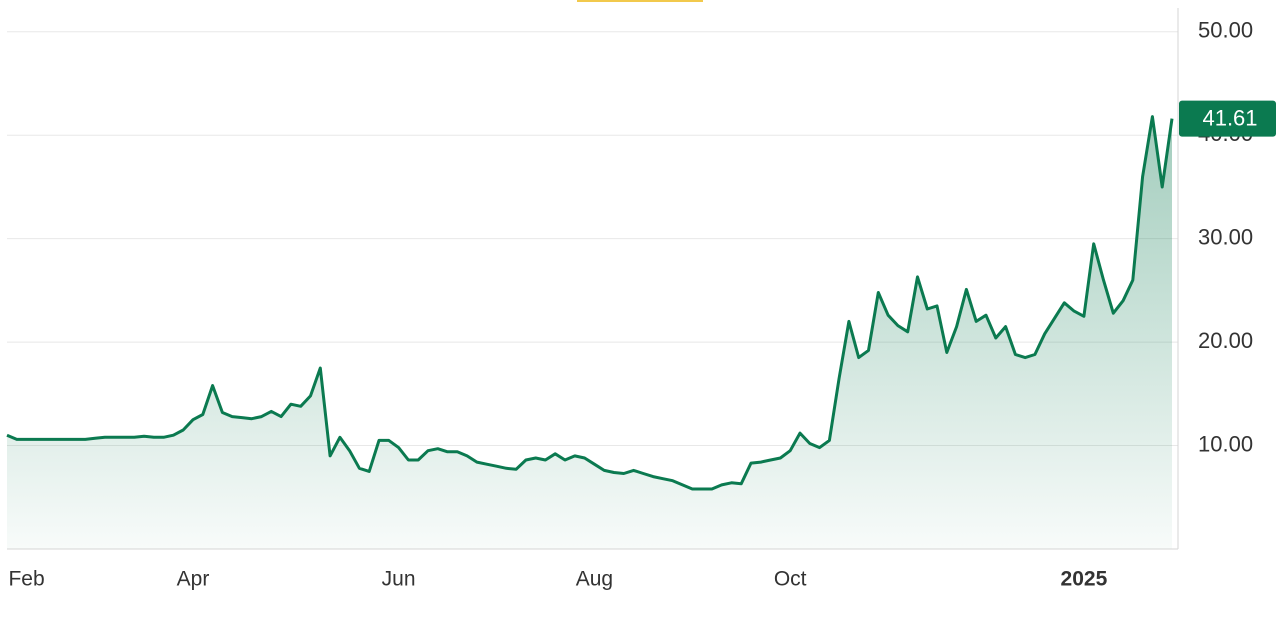 This screenshot has width=1280, height=630. What do you see at coordinates (790, 579) in the screenshot?
I see `x-tick-label: Oct` at bounding box center [790, 579].